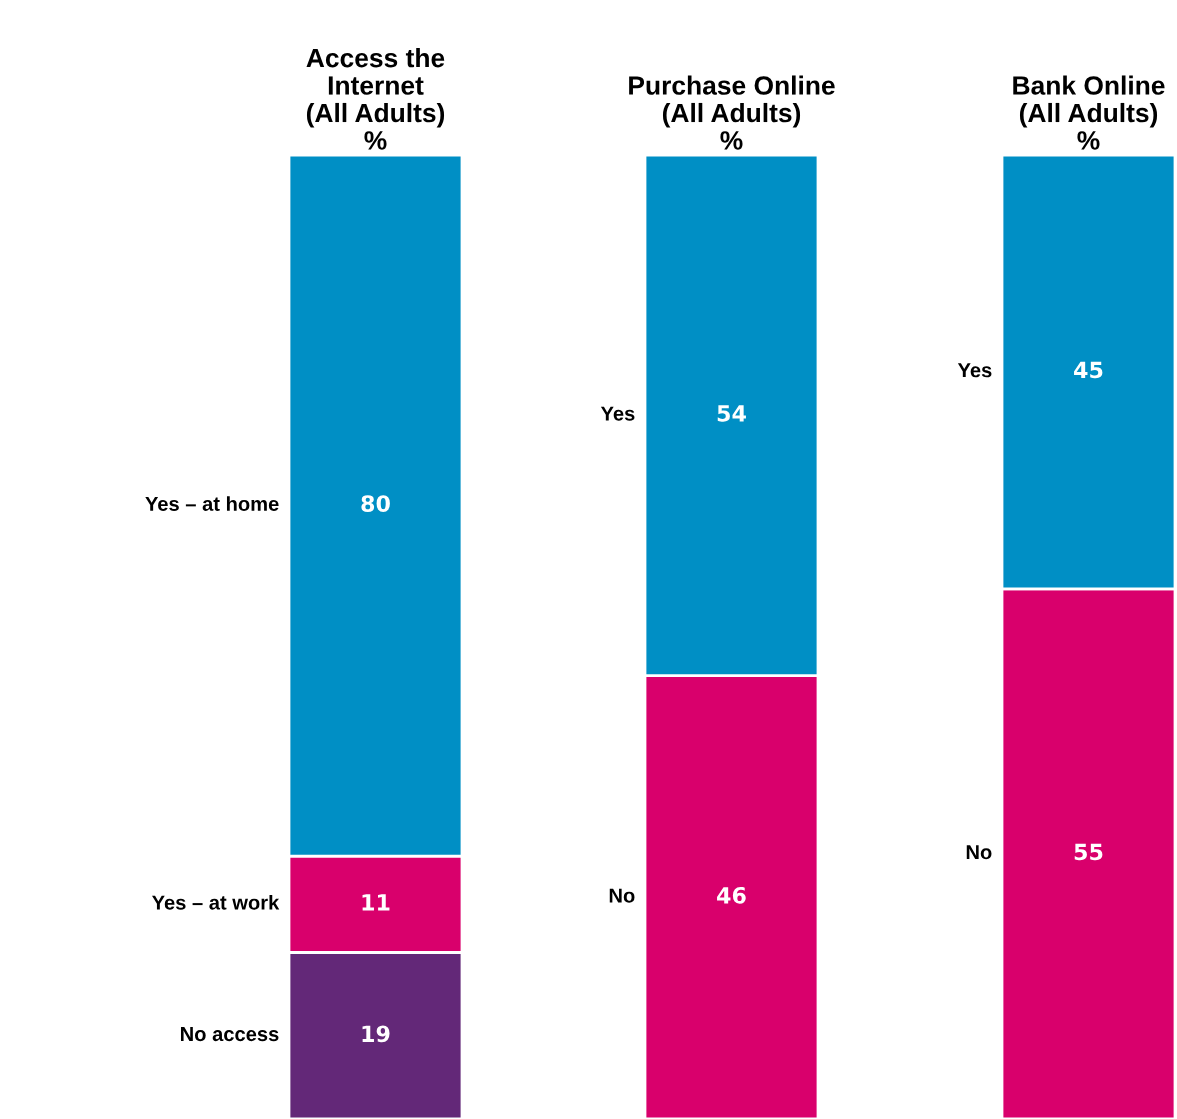 This screenshot has height=1119, width=1177. I want to click on series-label: Yes – at work, so click(216, 902).